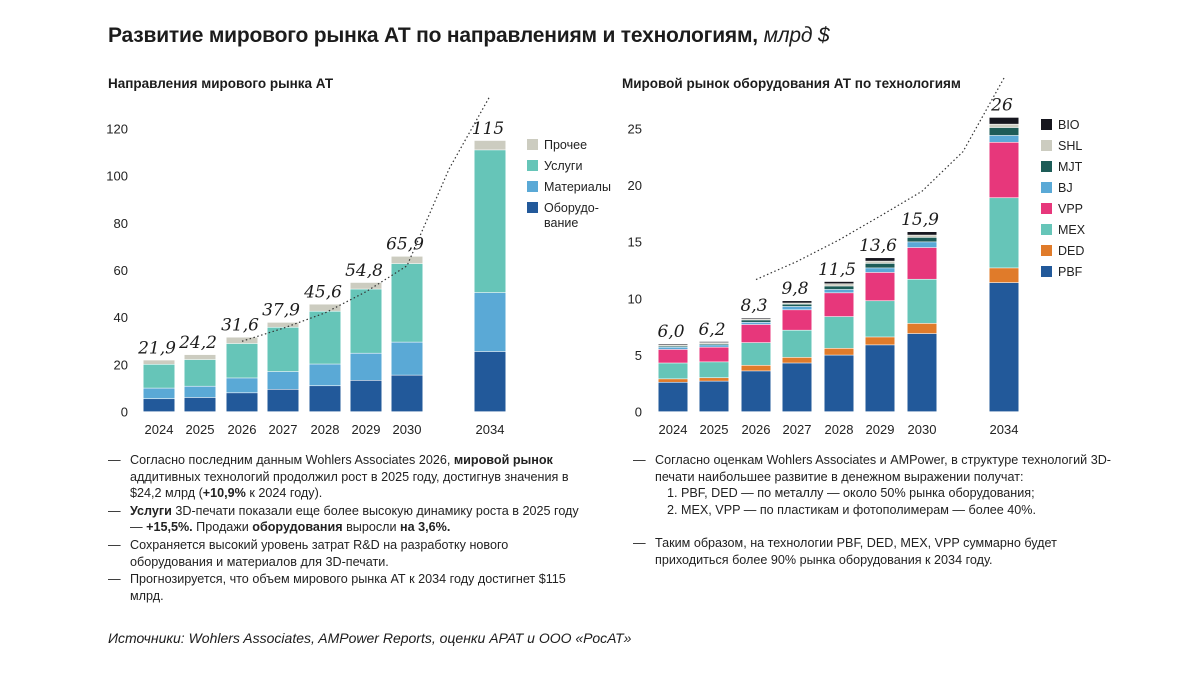 This screenshot has width=1200, height=675. I want to click on legend-label: MEX, so click(1072, 230).